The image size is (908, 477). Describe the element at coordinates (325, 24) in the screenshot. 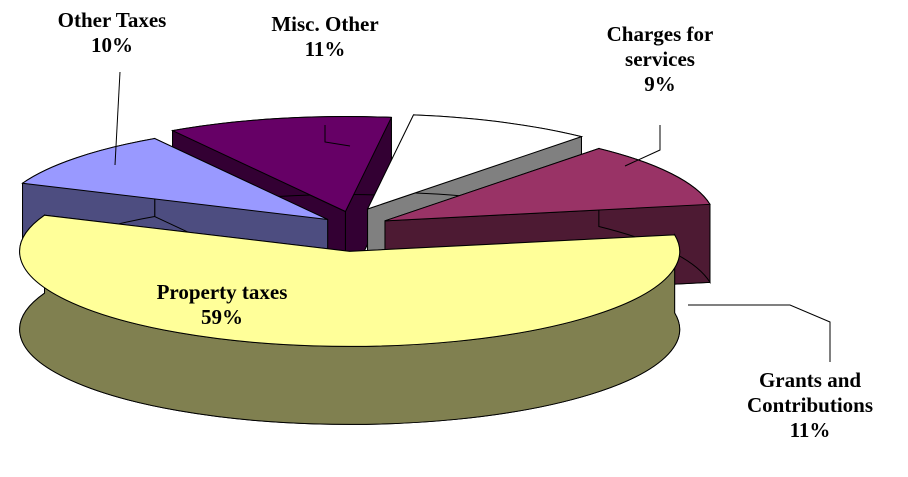

I see `category-label: Misc. Other` at that location.